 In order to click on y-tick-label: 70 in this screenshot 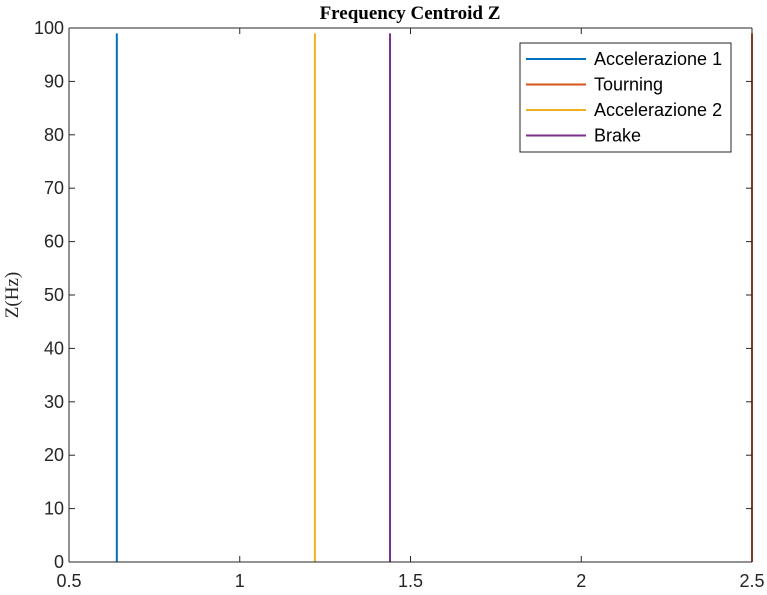, I will do `click(54, 188)`.